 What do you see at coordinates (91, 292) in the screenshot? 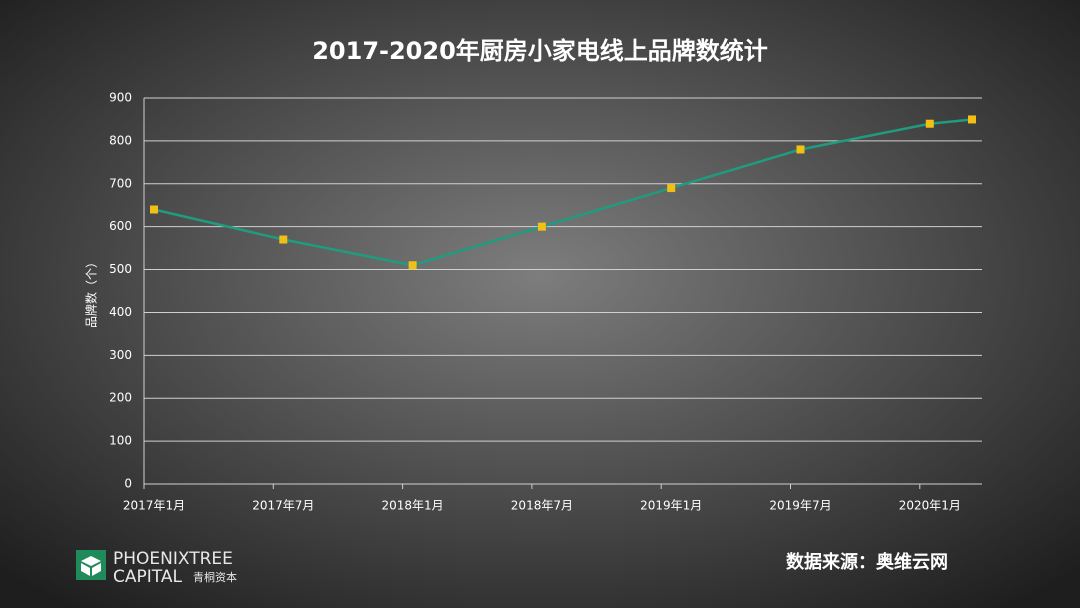
I see `y-axis-label: 品牌数（个）` at bounding box center [91, 292].